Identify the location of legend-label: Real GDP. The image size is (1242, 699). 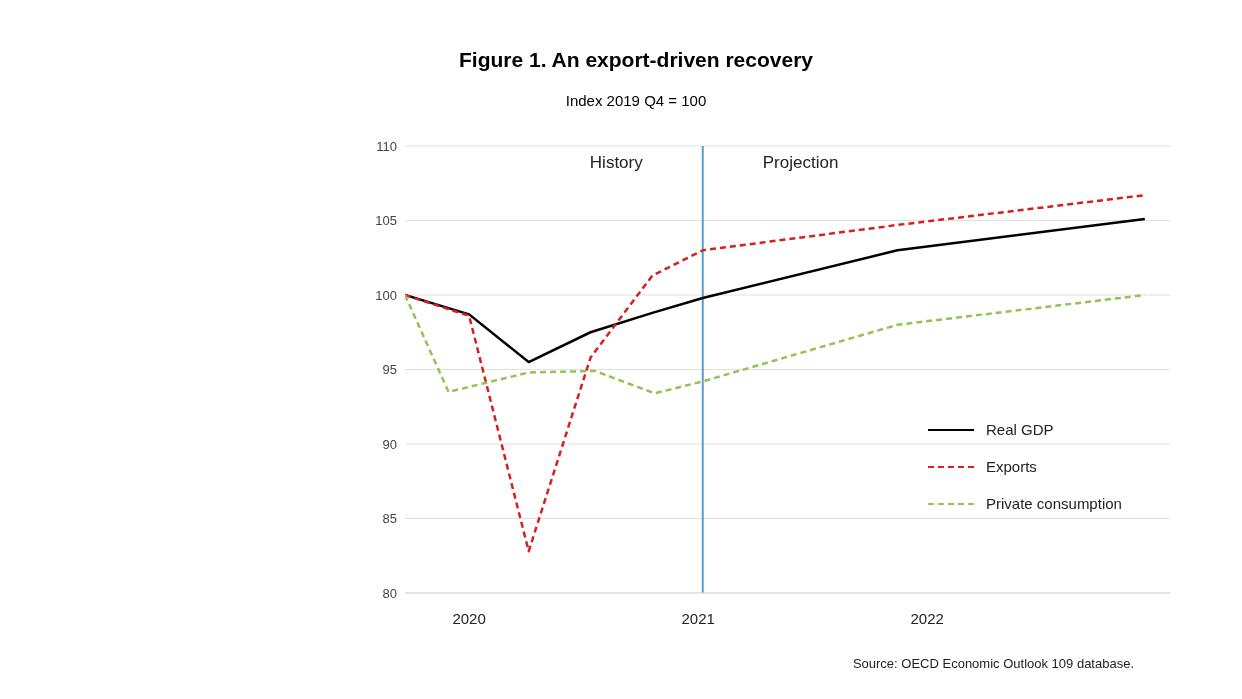
(1020, 429).